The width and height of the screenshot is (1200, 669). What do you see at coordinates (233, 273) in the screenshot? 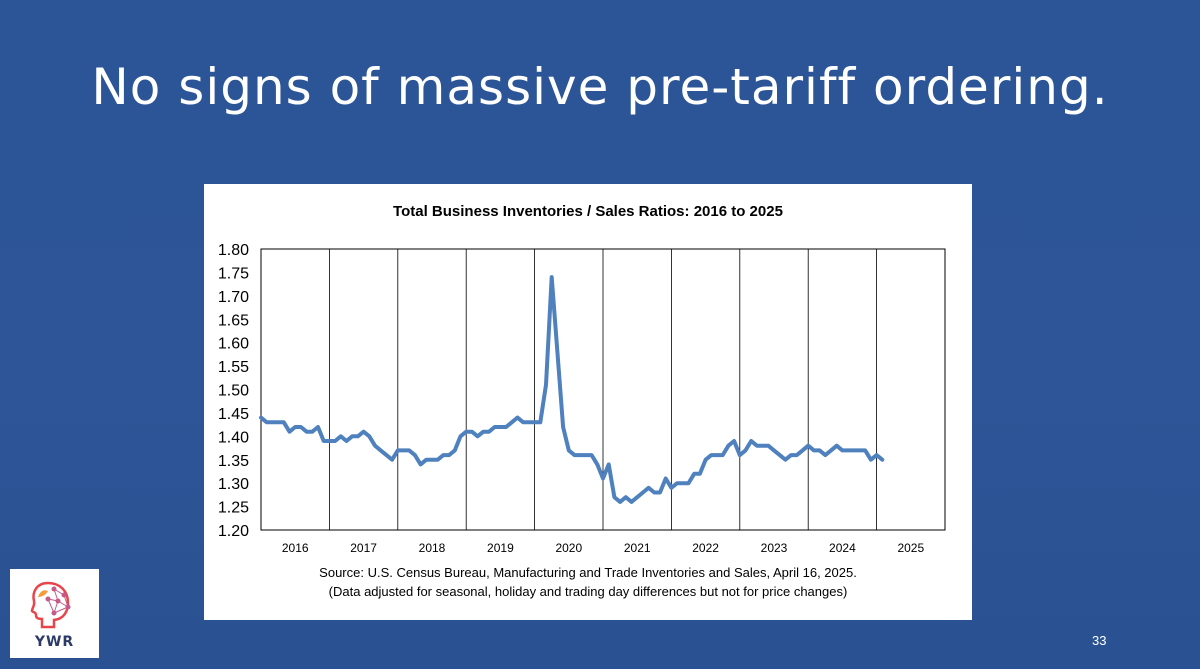
I see `y-tick-label: 1.75` at bounding box center [233, 273].